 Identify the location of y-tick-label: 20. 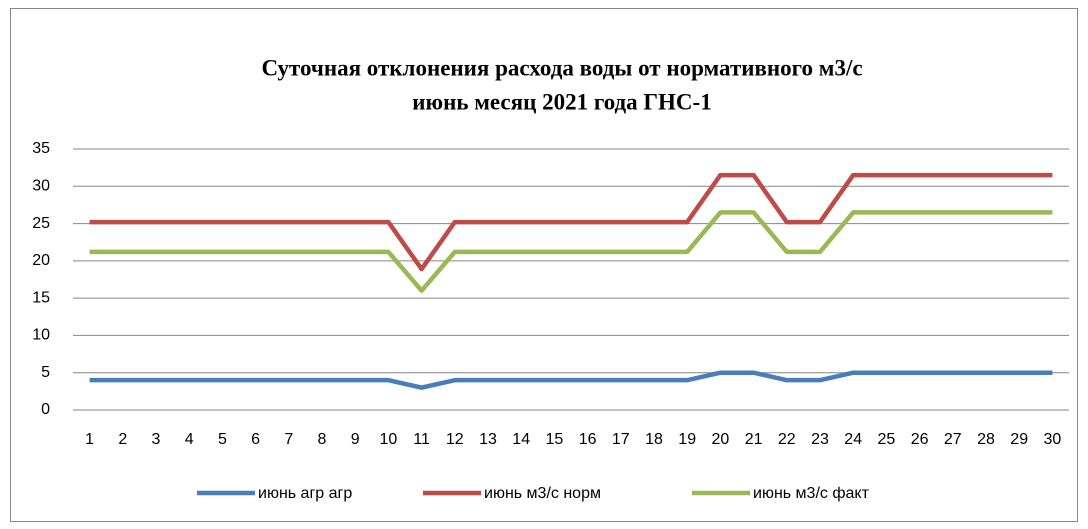
(41, 260).